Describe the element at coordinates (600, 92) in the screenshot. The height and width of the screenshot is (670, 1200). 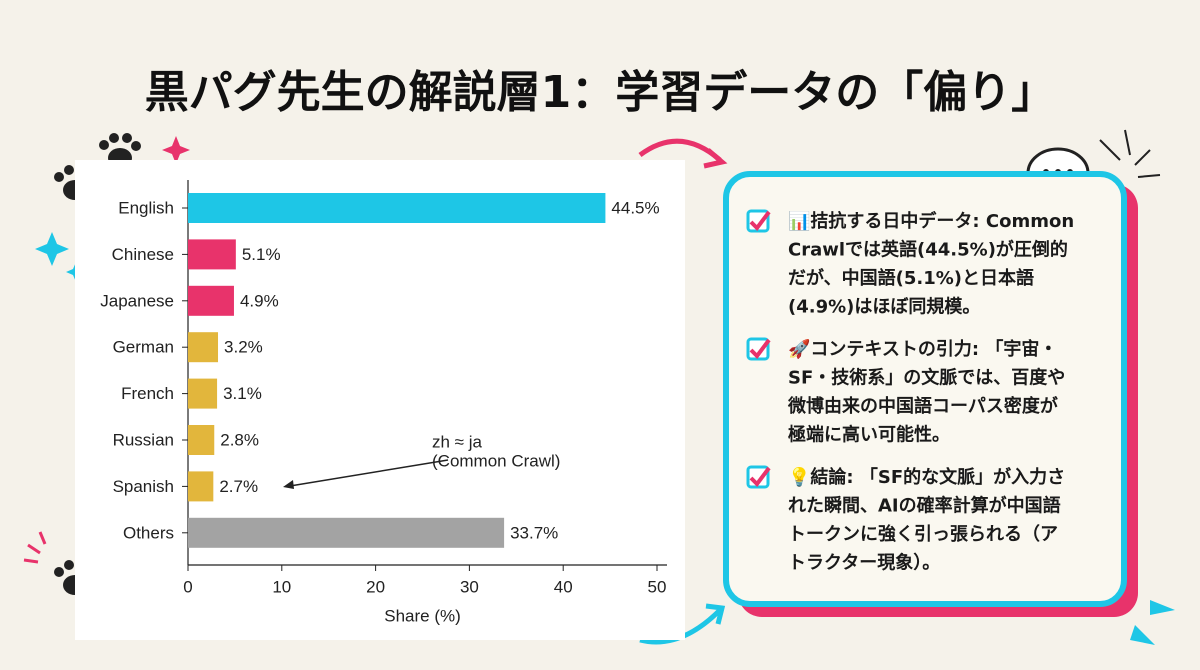
I see `slide-title: 黒パグ先生の解説層1：学習データの「偏り」` at that location.